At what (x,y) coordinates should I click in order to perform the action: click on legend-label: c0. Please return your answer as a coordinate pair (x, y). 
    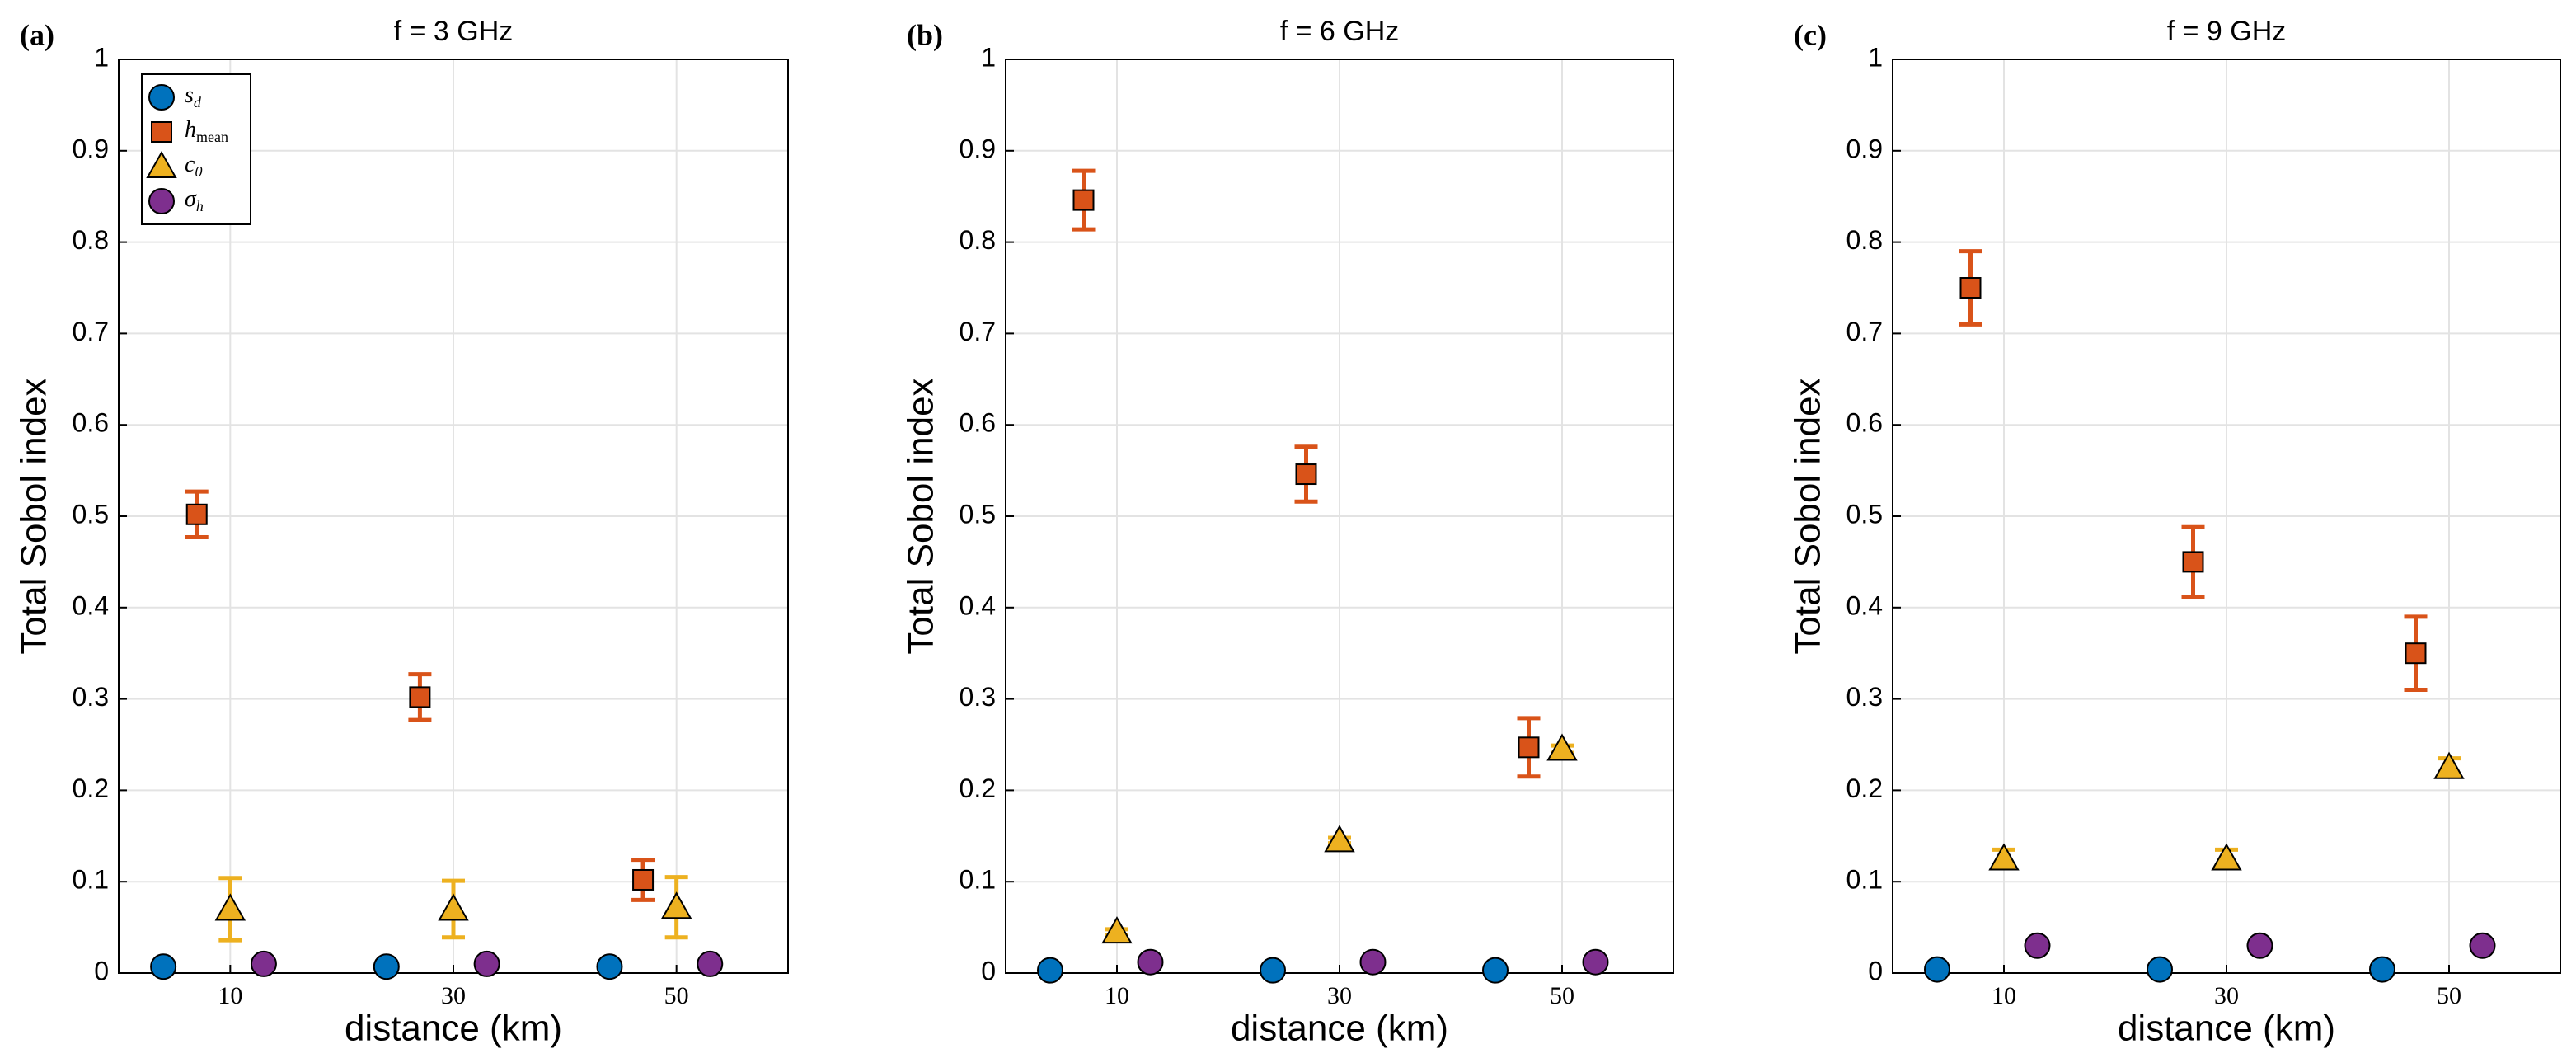
    Looking at the image, I should click on (194, 166).